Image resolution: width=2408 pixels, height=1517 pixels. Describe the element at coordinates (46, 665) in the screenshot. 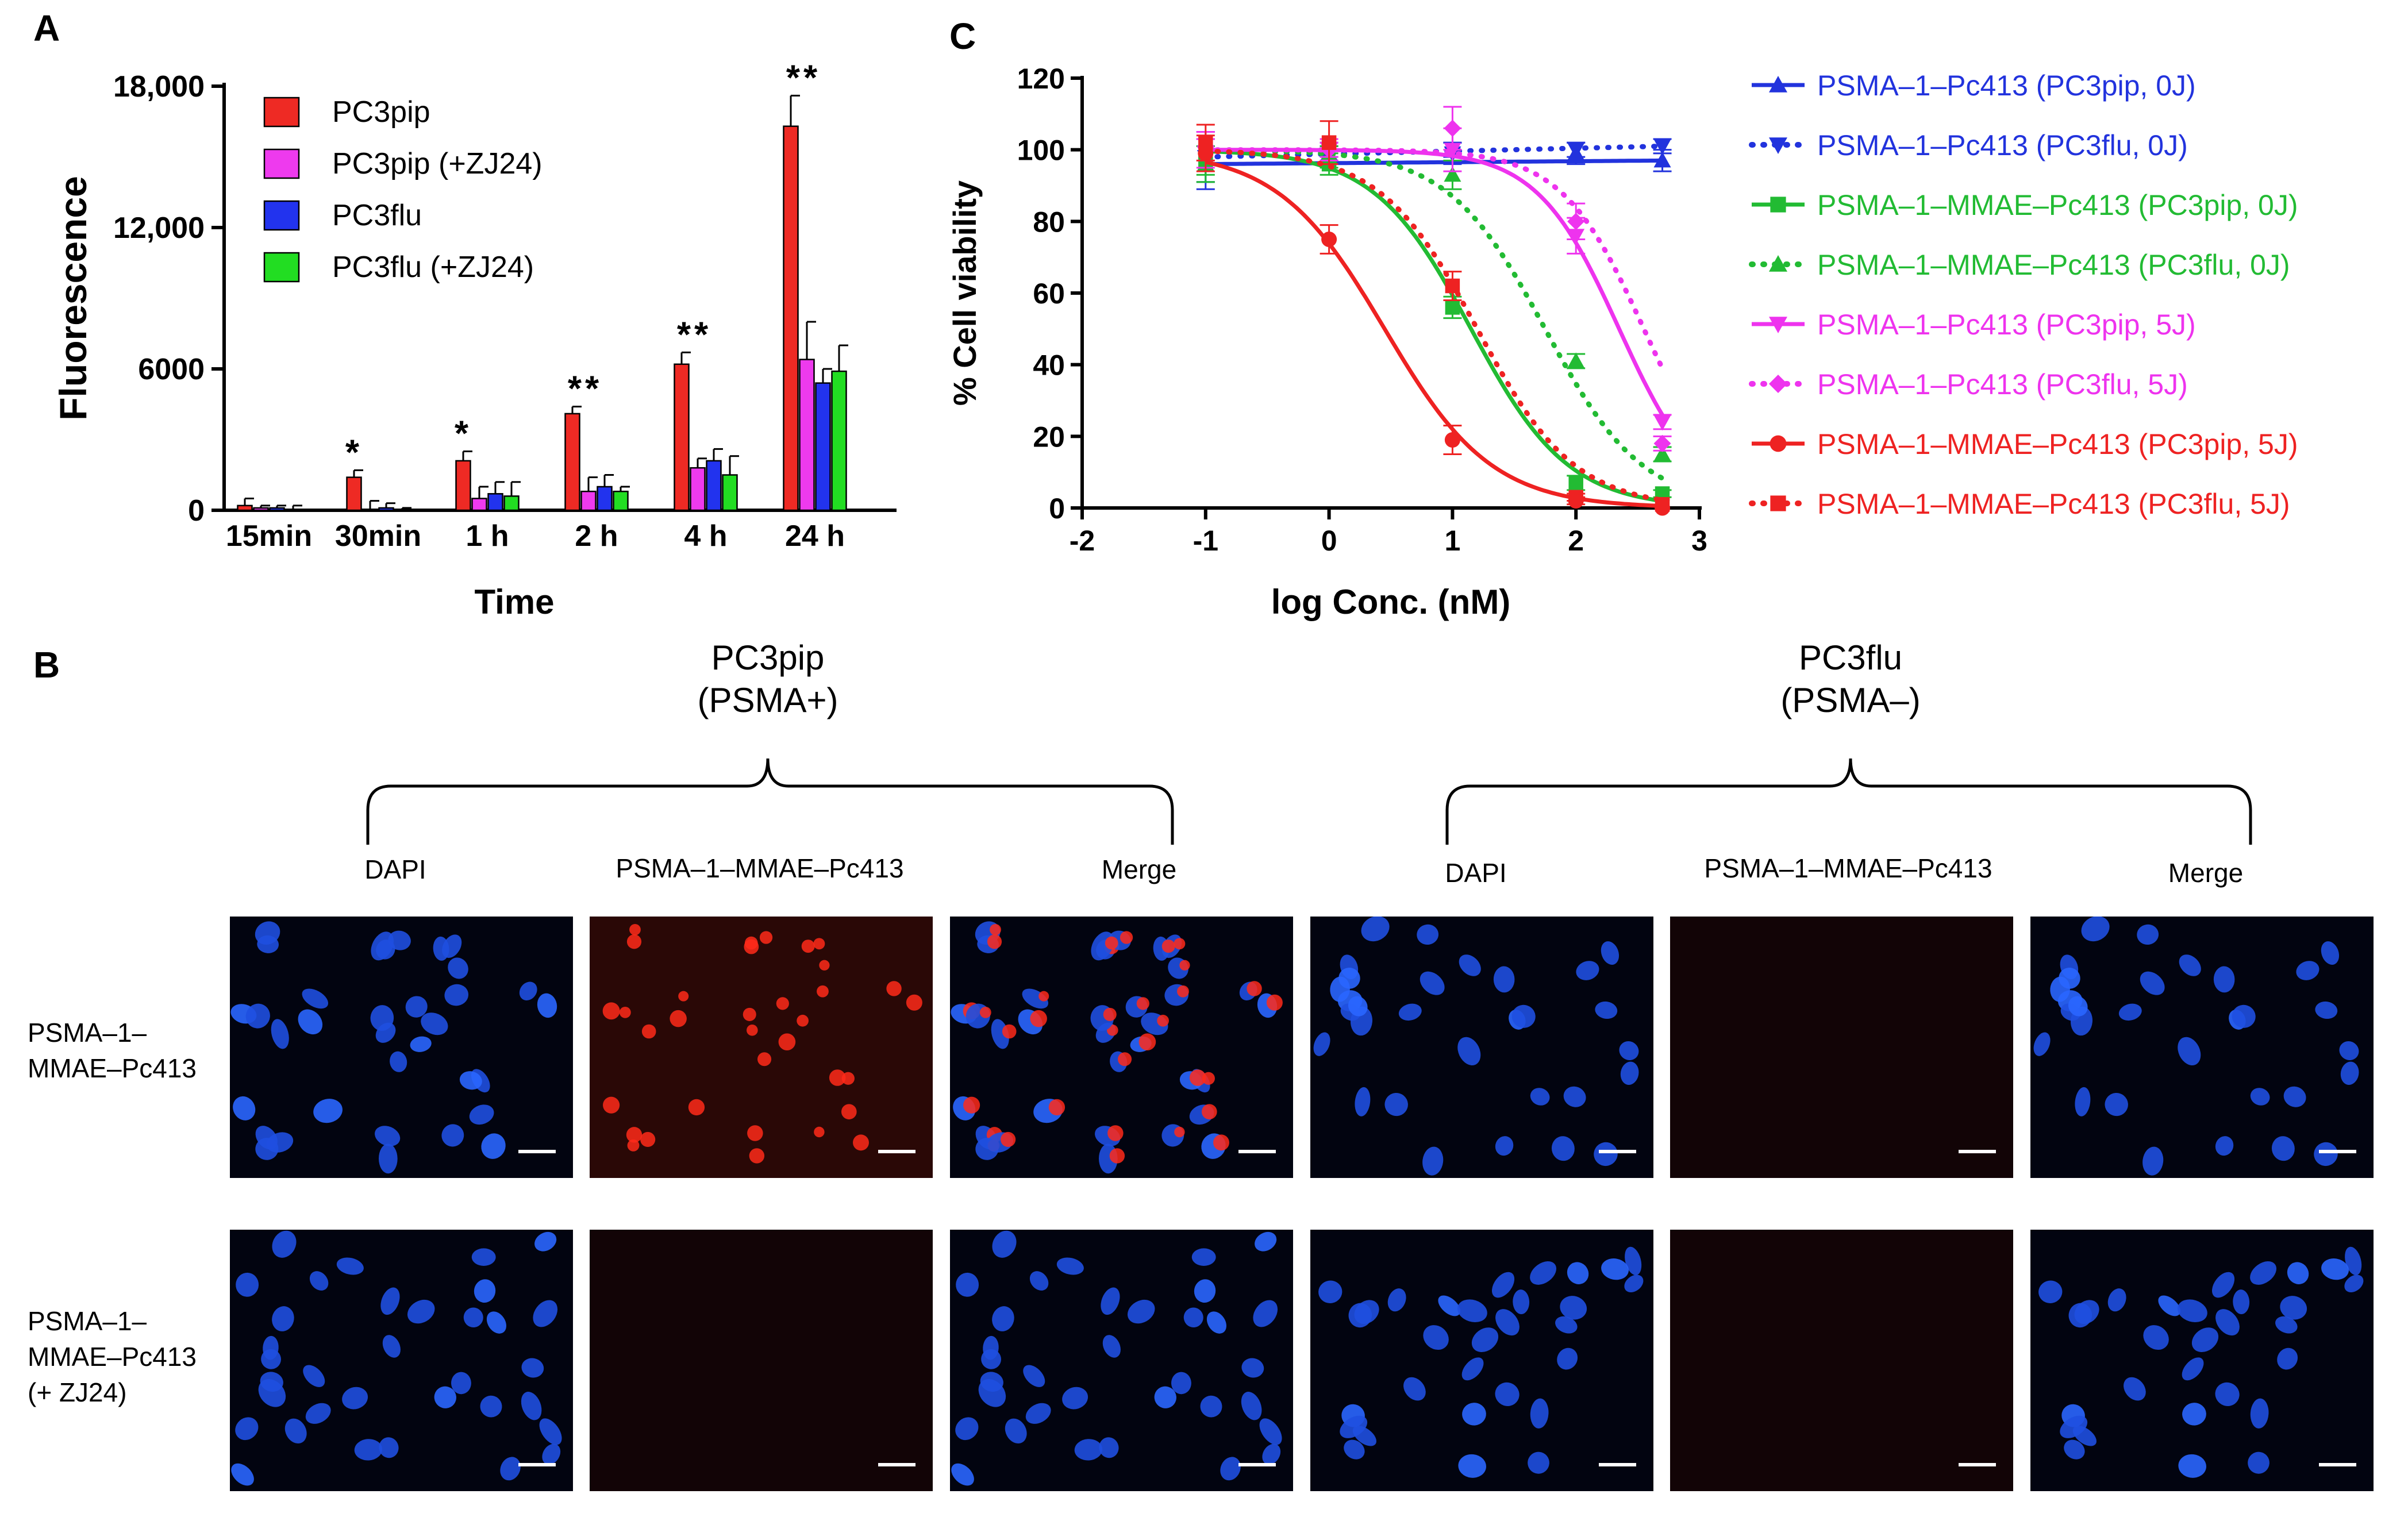

I see `panel-label-b: B` at that location.